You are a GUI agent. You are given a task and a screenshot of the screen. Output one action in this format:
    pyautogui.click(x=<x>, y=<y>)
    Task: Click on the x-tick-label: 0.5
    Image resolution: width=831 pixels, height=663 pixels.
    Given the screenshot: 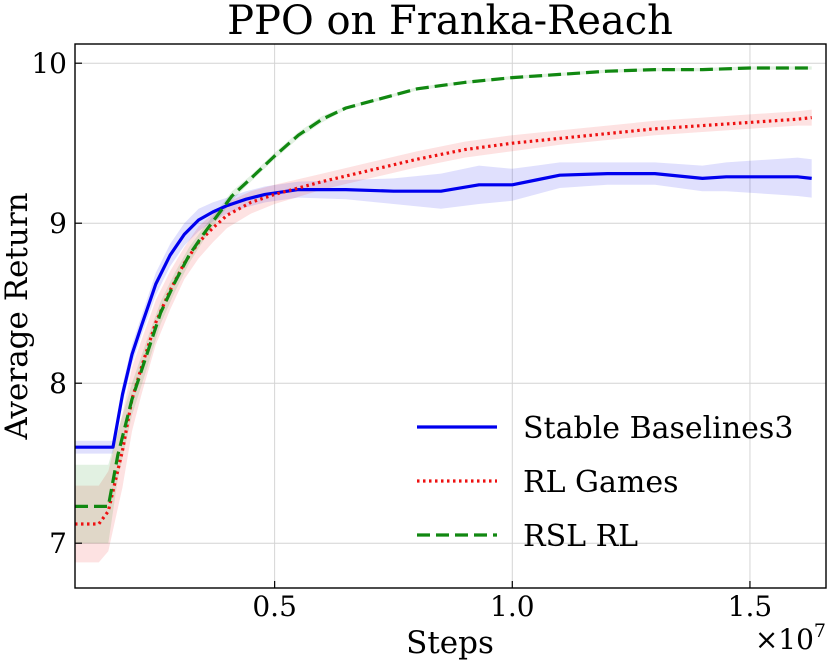 What is the action you would take?
    pyautogui.click(x=274, y=606)
    